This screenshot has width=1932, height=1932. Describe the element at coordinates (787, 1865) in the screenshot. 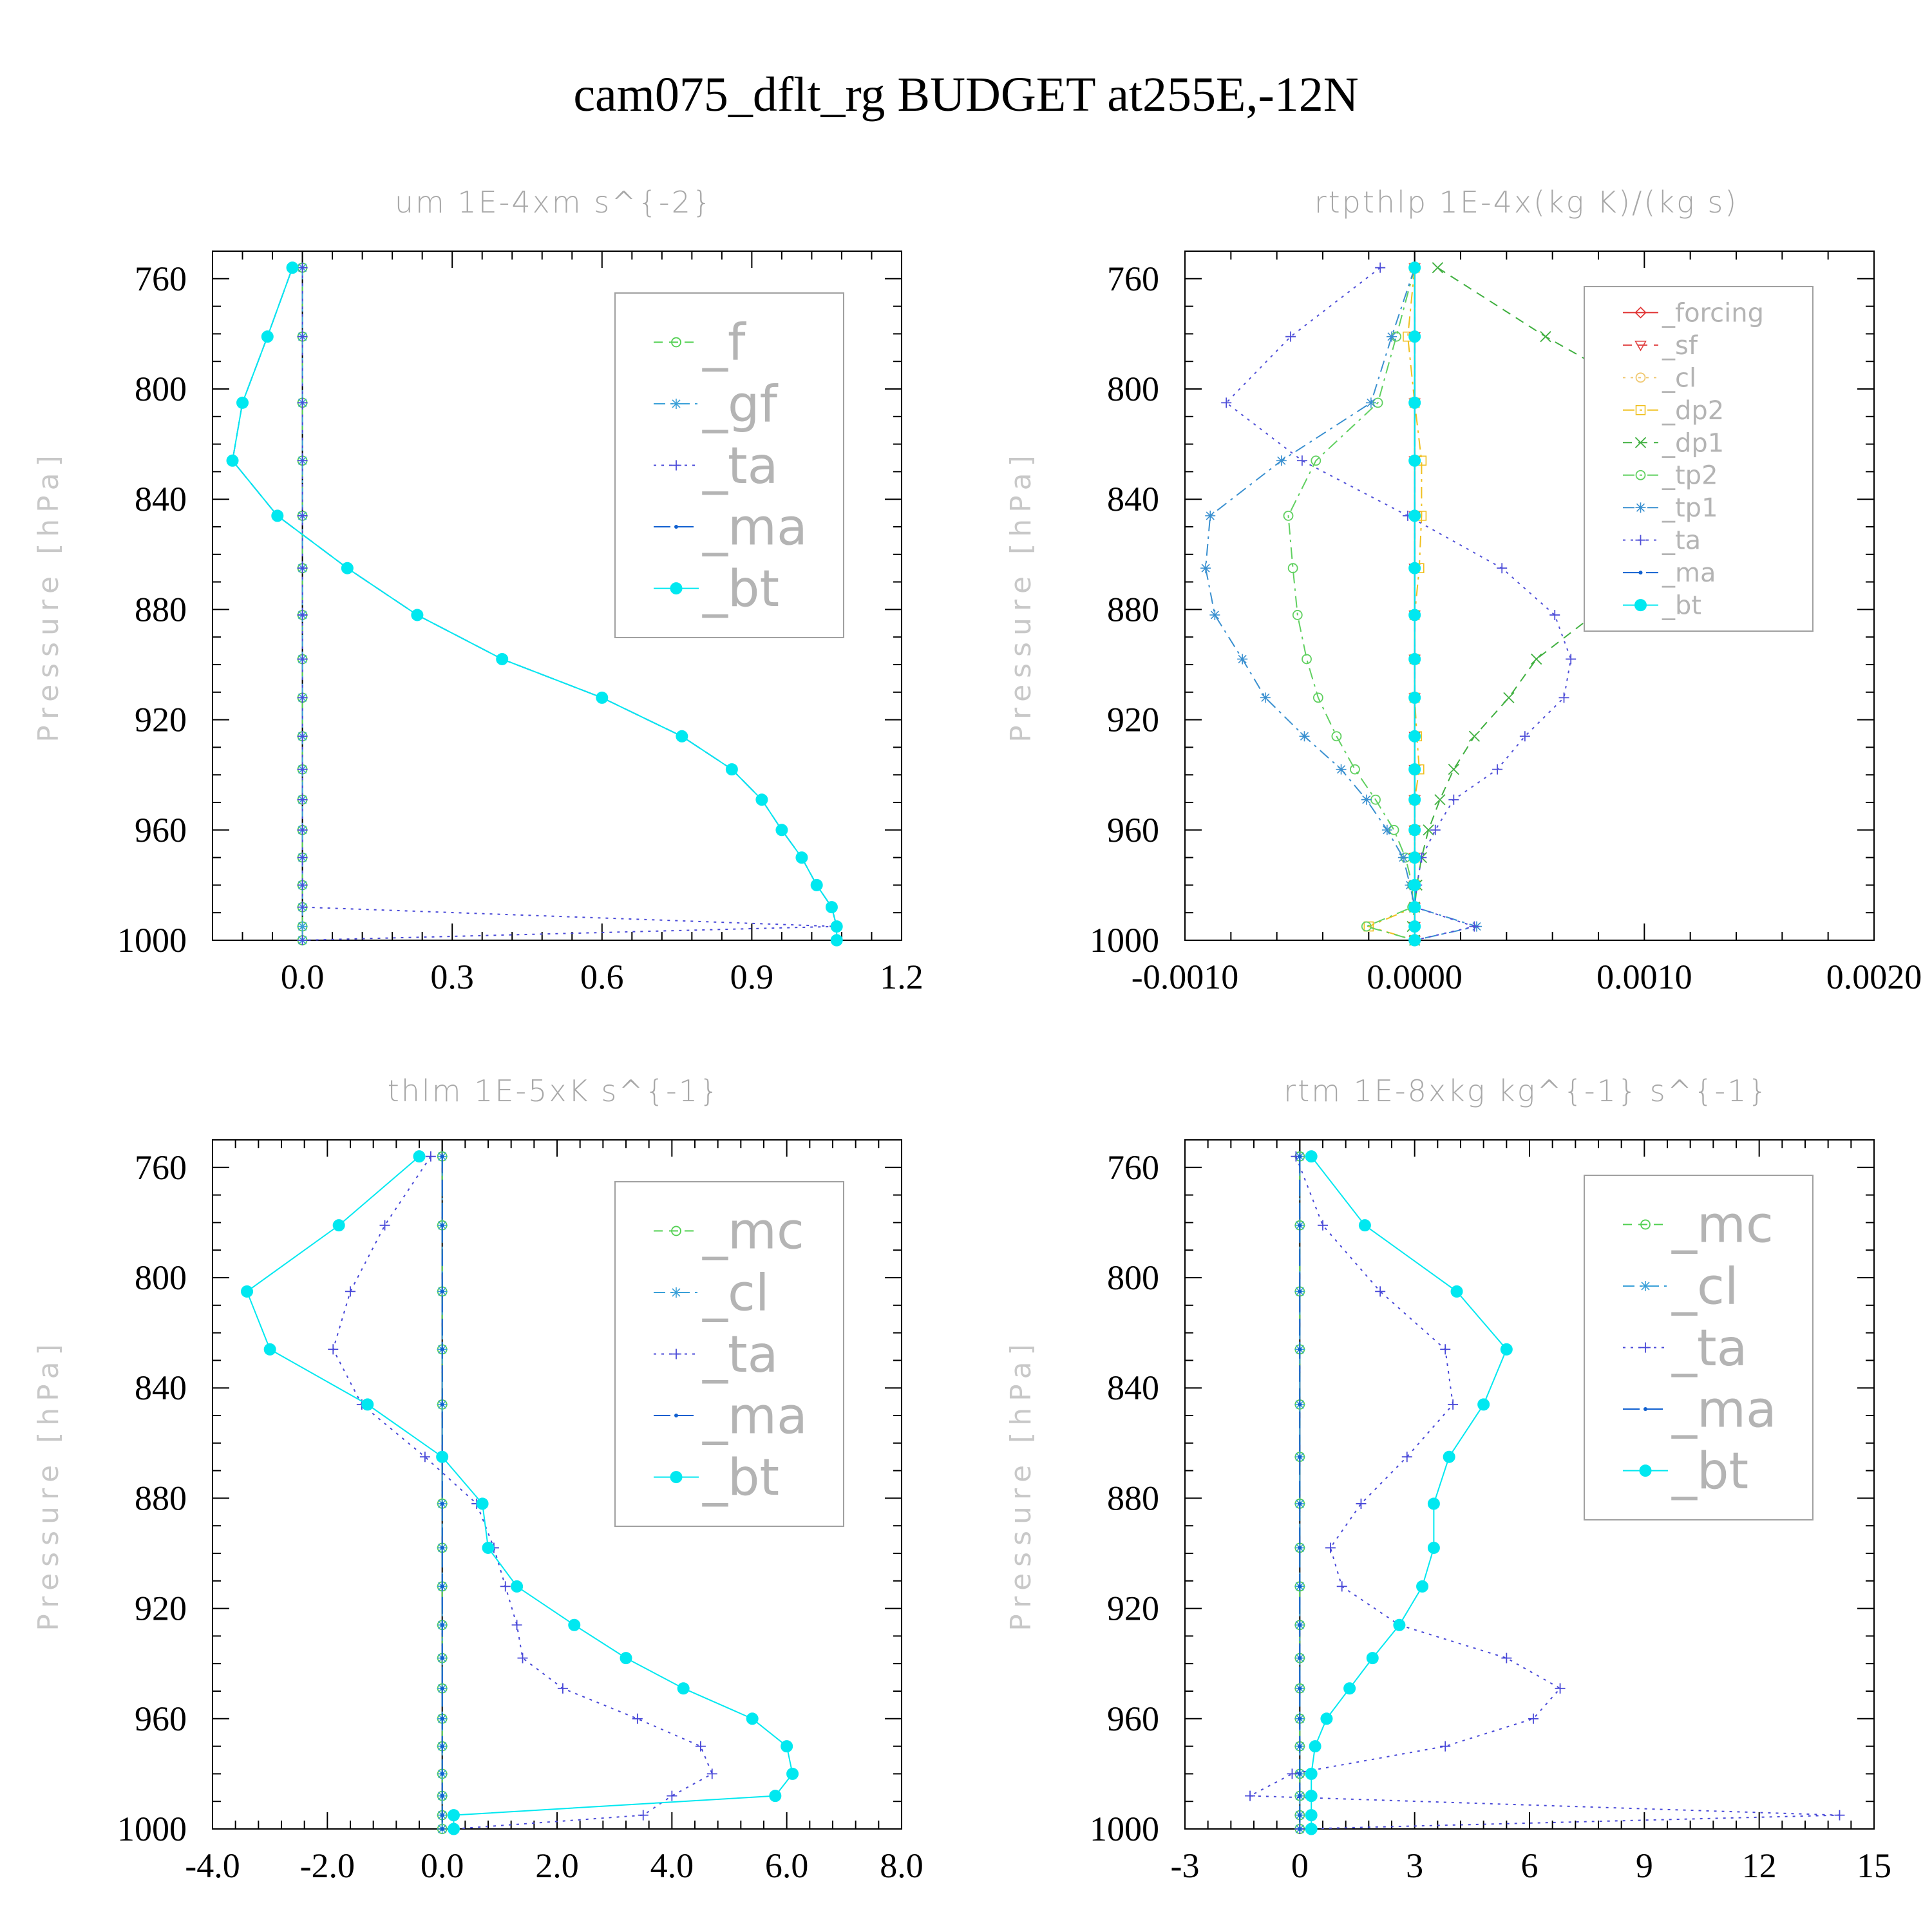

I see `x-tick-label: 6.0` at that location.